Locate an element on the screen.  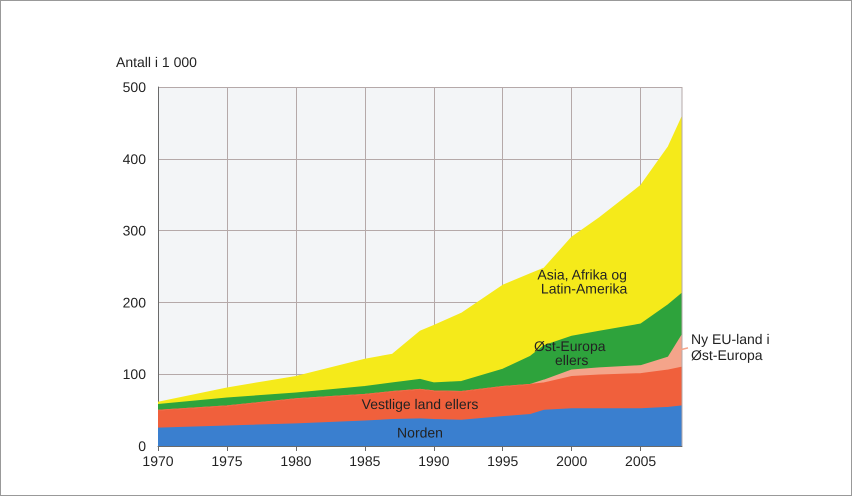
y-tick-label: 300 is located at coordinates (134, 230).